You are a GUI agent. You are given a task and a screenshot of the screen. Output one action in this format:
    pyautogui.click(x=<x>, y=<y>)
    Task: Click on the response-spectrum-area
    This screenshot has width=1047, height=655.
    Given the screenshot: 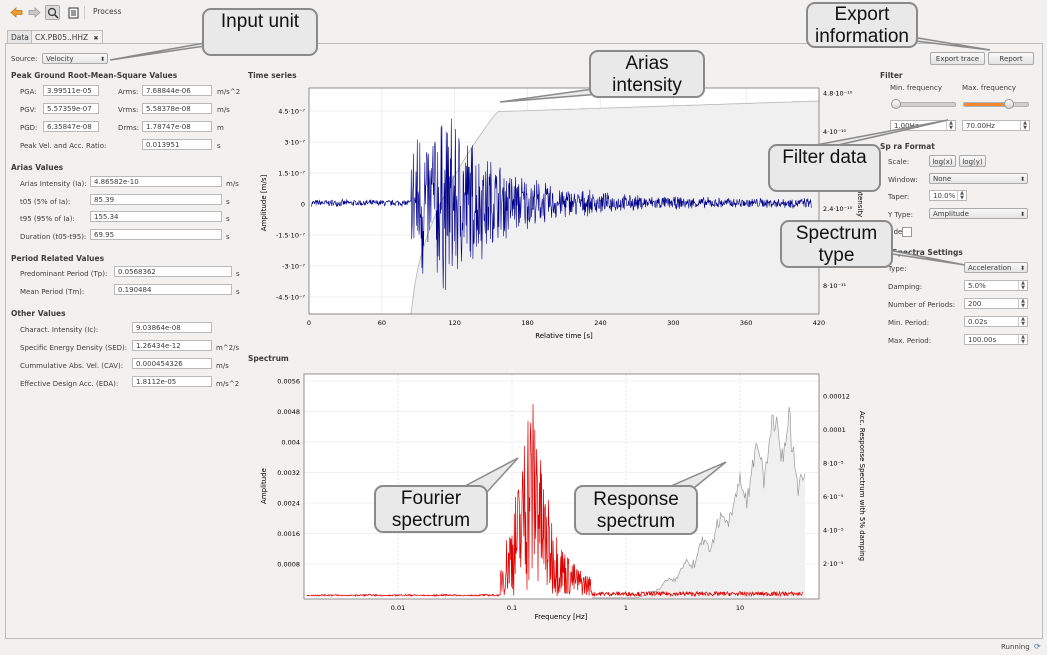 What is the action you would take?
    pyautogui.click(x=698, y=503)
    